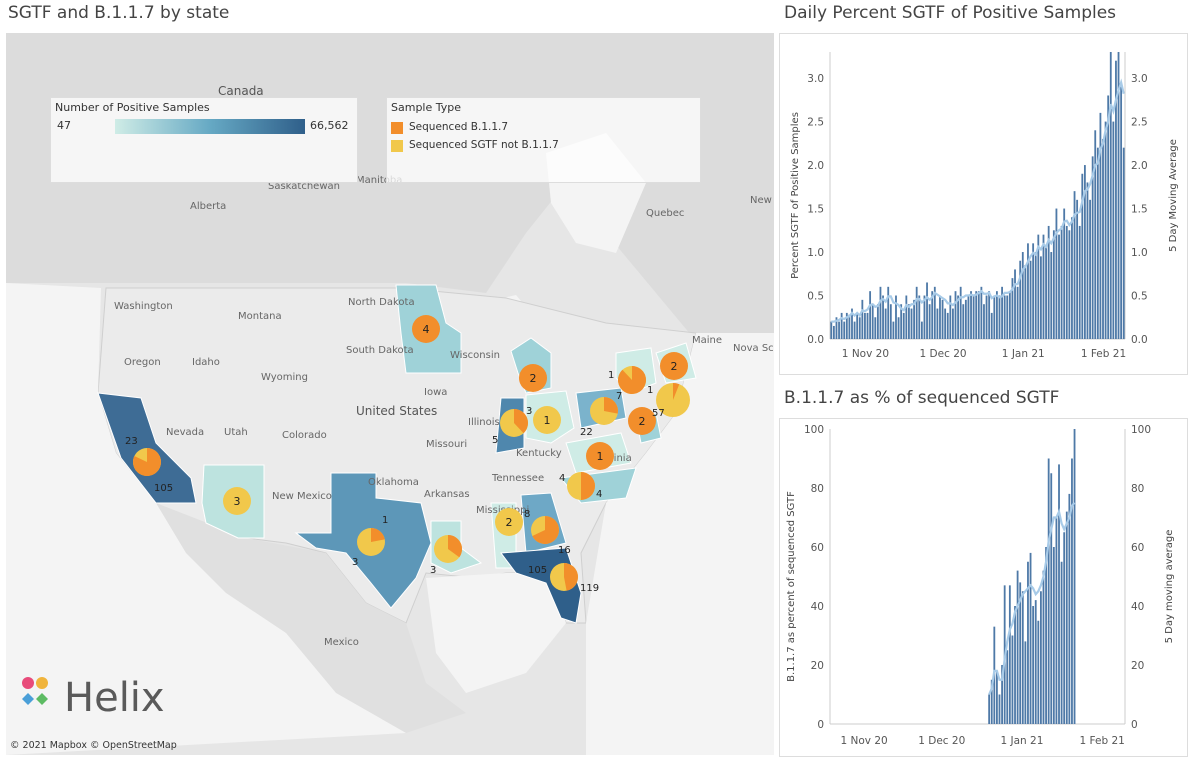 The height and width of the screenshot is (757, 1189). Describe the element at coordinates (600, 456) in the screenshot. I see `pie-va: 1` at that location.